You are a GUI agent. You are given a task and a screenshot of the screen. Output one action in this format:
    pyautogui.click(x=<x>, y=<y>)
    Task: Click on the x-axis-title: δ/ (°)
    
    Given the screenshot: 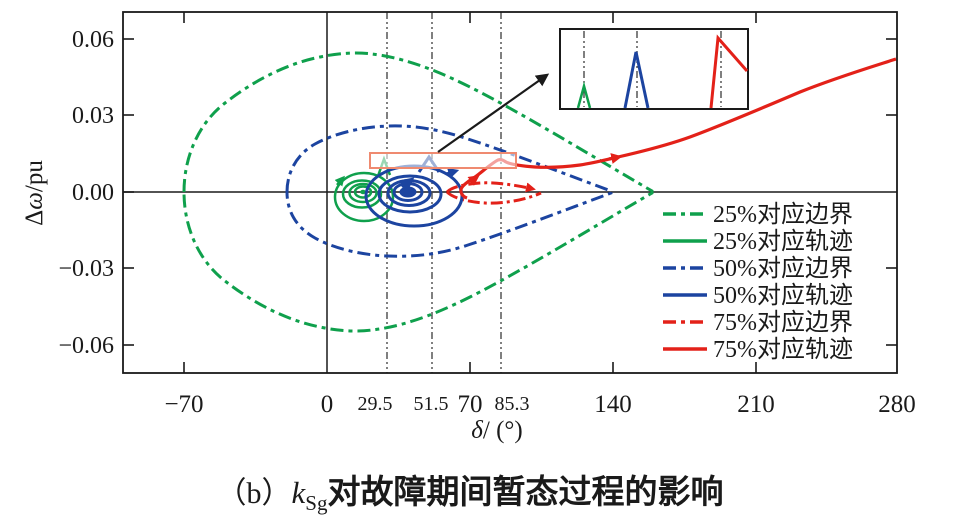 What is the action you would take?
    pyautogui.click(x=496, y=430)
    